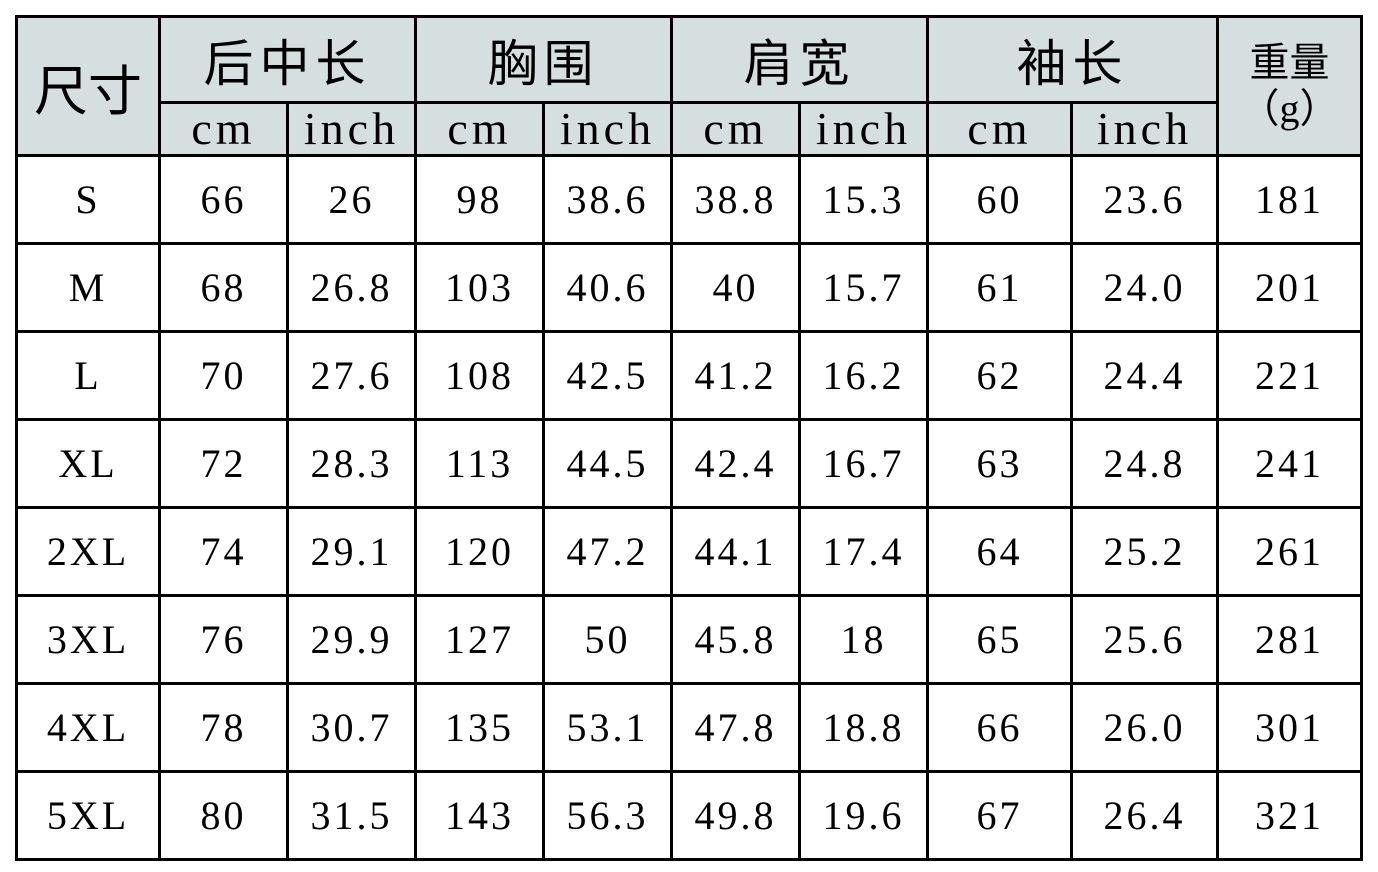  What do you see at coordinates (479, 375) in the screenshot?
I see `cell-chest-cm: 108` at bounding box center [479, 375].